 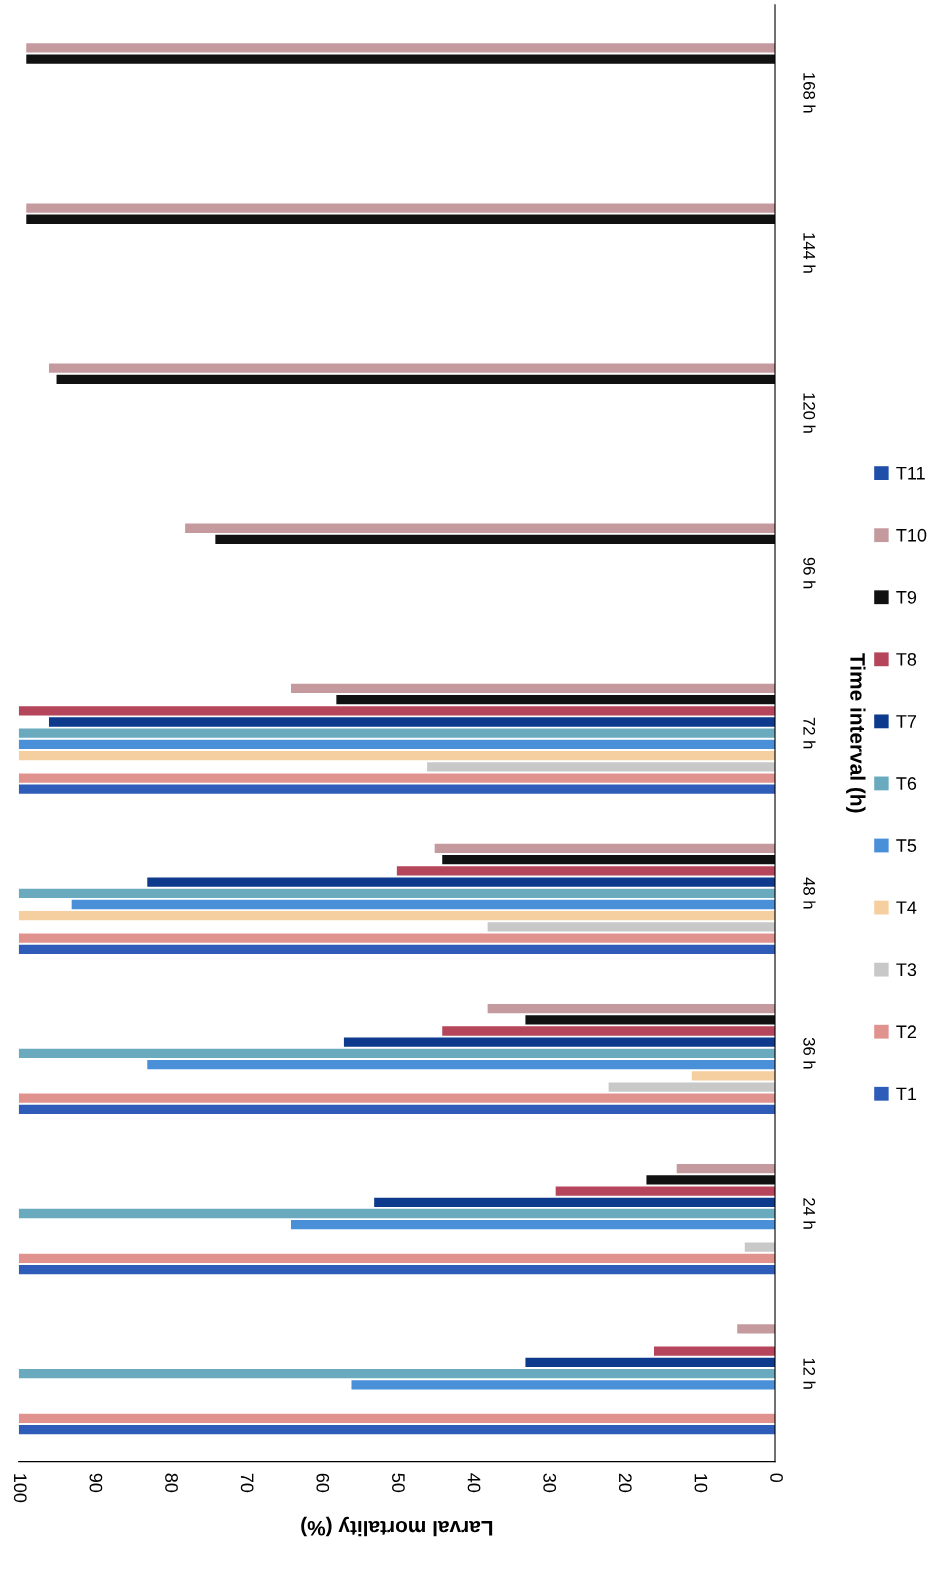 What do you see at coordinates (625, 1483) in the screenshot?
I see `x-tick-label: 20` at bounding box center [625, 1483].